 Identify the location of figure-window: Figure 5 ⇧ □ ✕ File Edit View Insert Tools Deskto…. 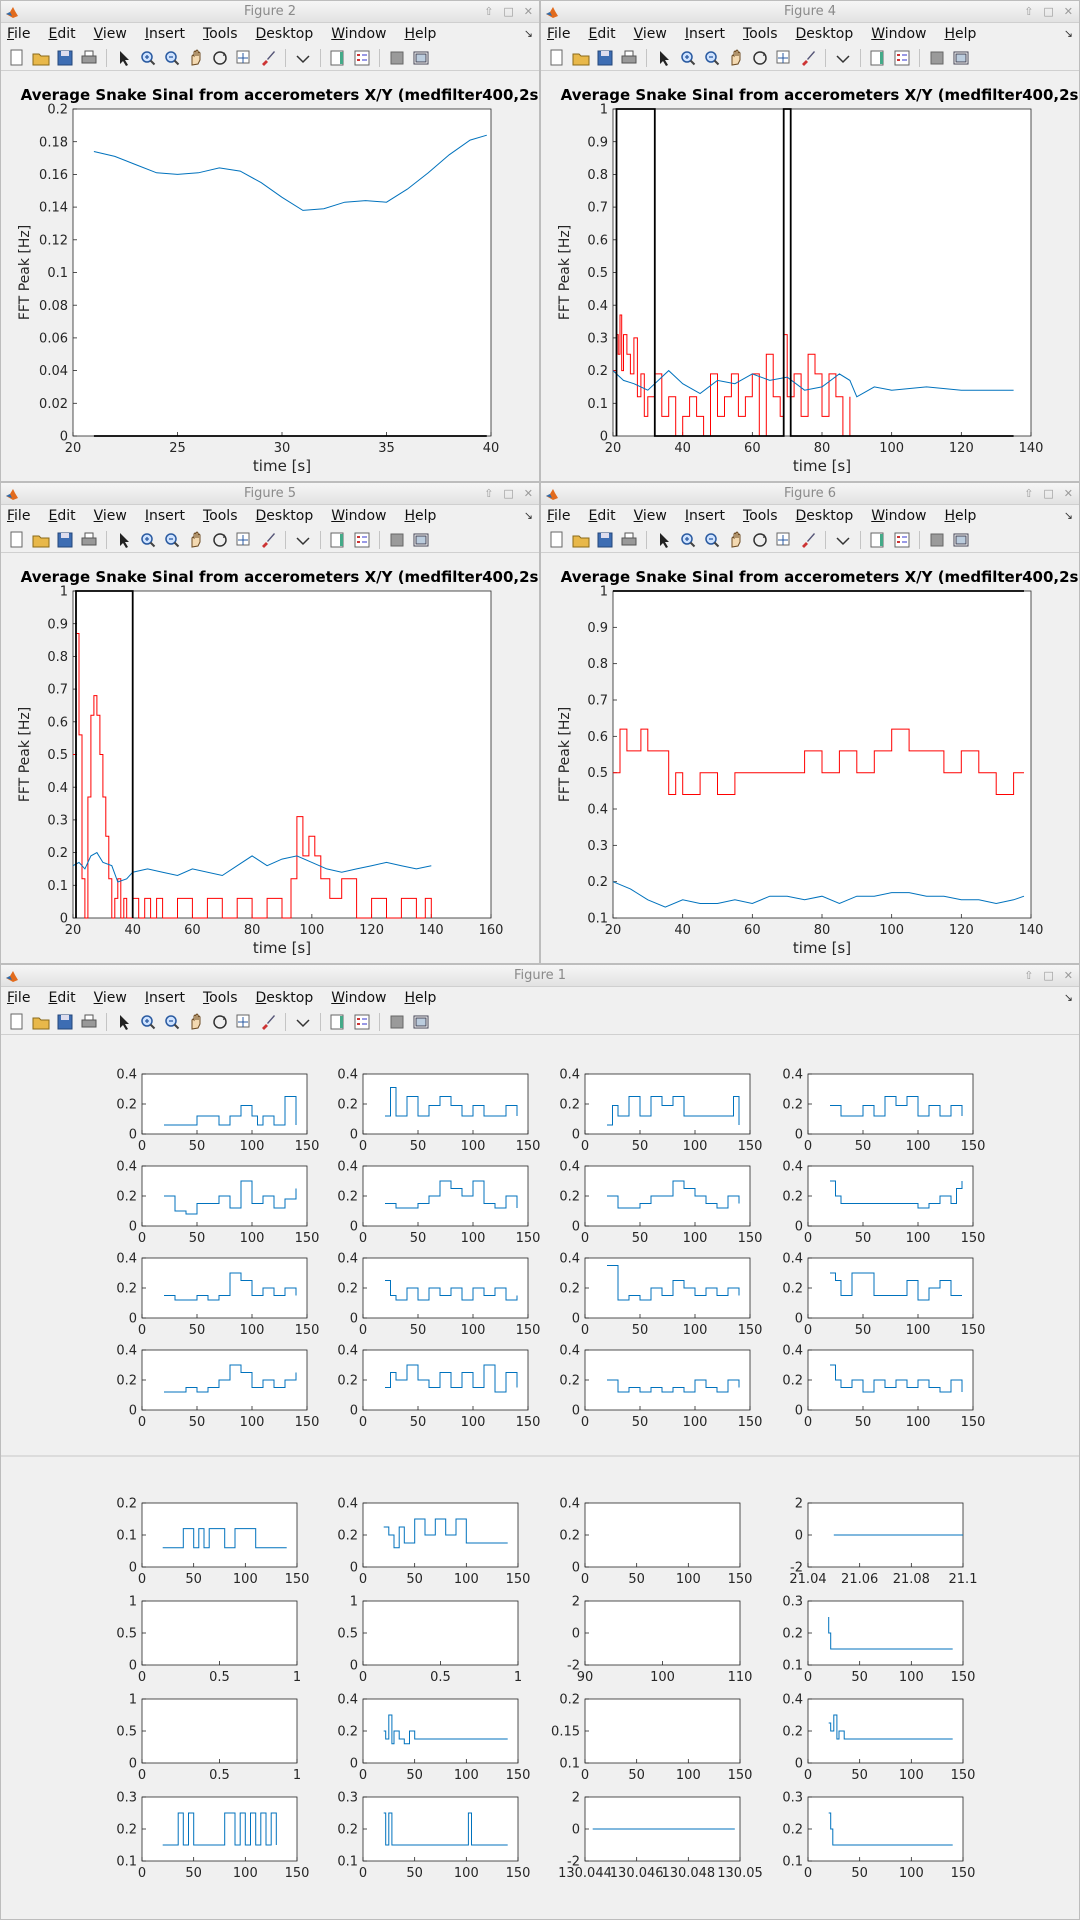
(270, 723).